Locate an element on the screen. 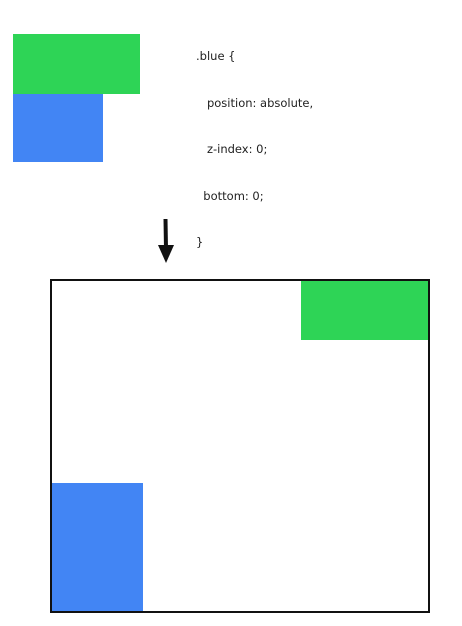 This screenshot has width=462, height=626. code-line: } is located at coordinates (200, 242).